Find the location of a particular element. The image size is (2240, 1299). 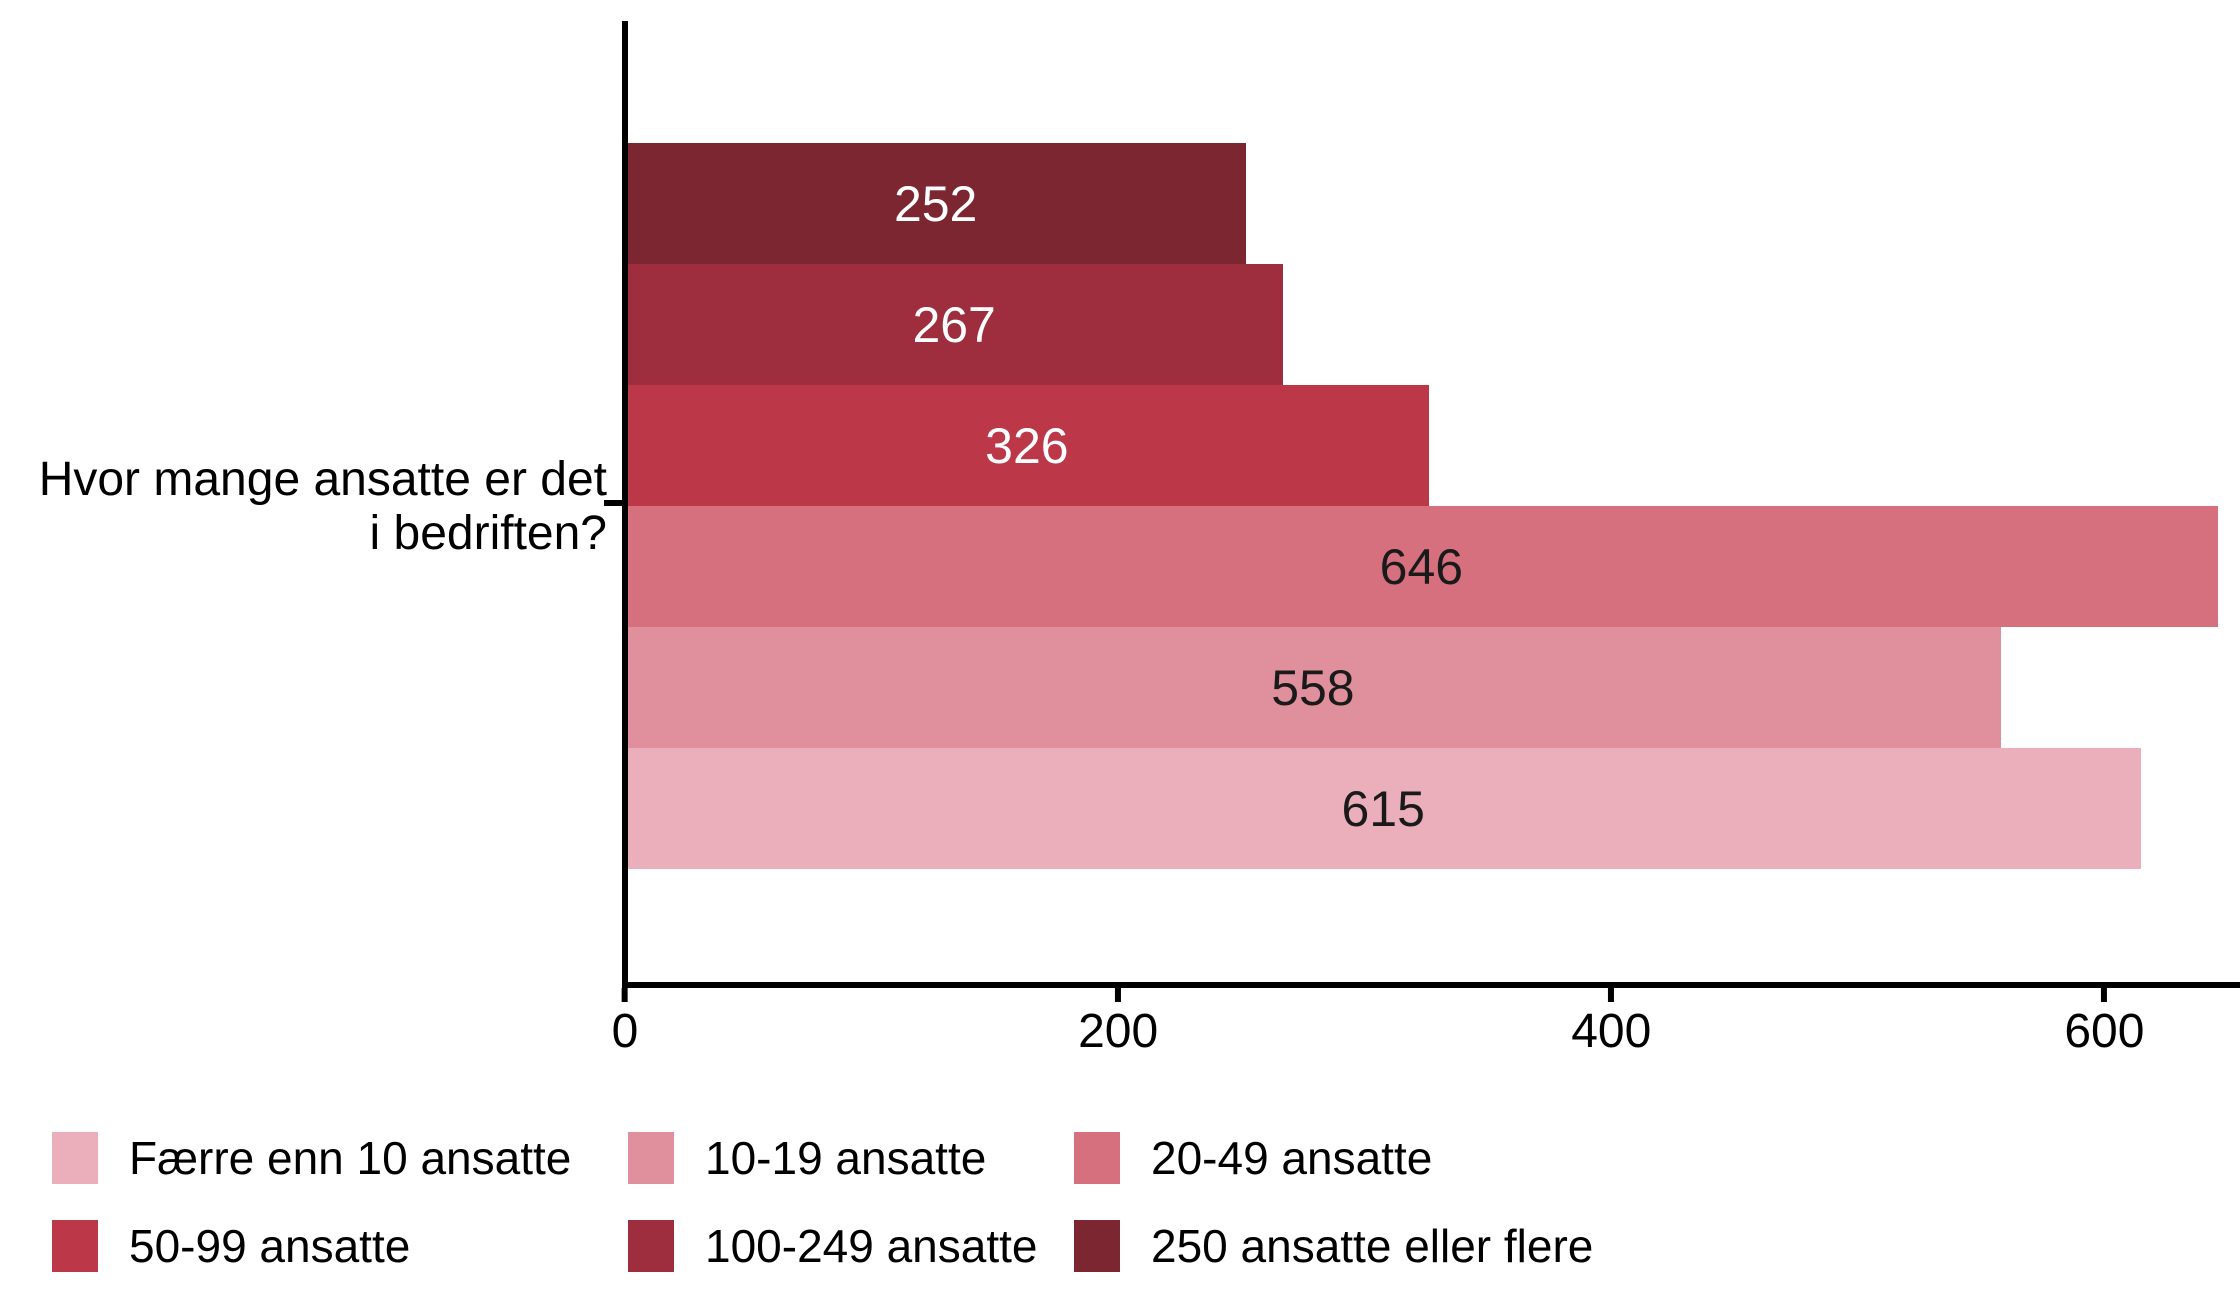

legend-item-250 ansatte eller flere: 250 ansatte eller flere is located at coordinates (1333, 1246).